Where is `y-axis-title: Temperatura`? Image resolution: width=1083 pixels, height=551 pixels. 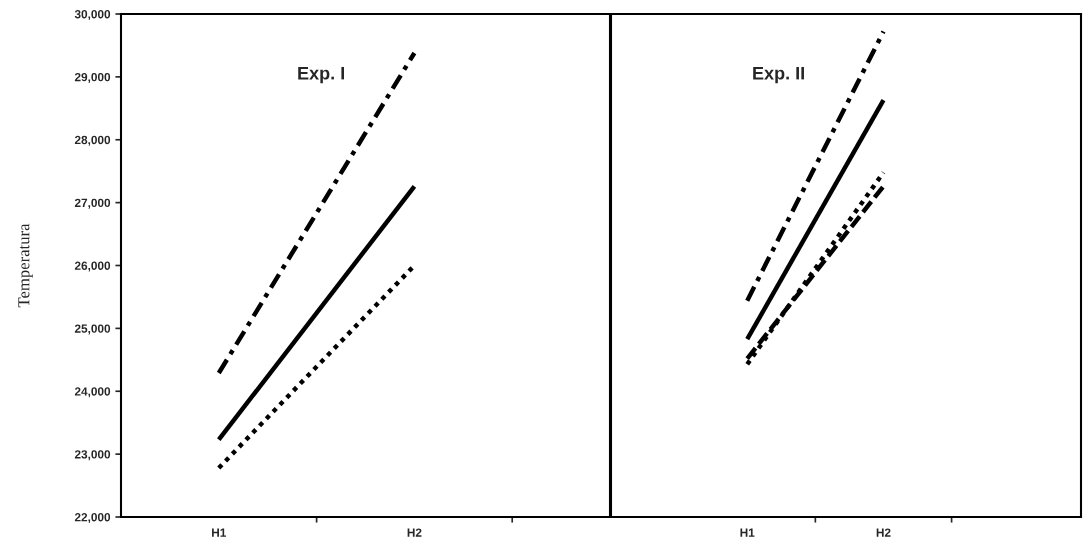
y-axis-title: Temperatura is located at coordinates (25, 265).